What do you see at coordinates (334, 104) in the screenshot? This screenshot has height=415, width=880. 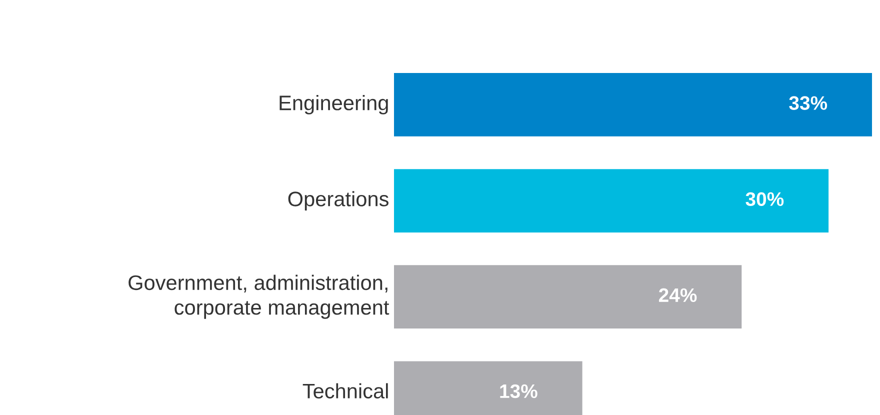 I see `y-tick-label: Engineering` at bounding box center [334, 104].